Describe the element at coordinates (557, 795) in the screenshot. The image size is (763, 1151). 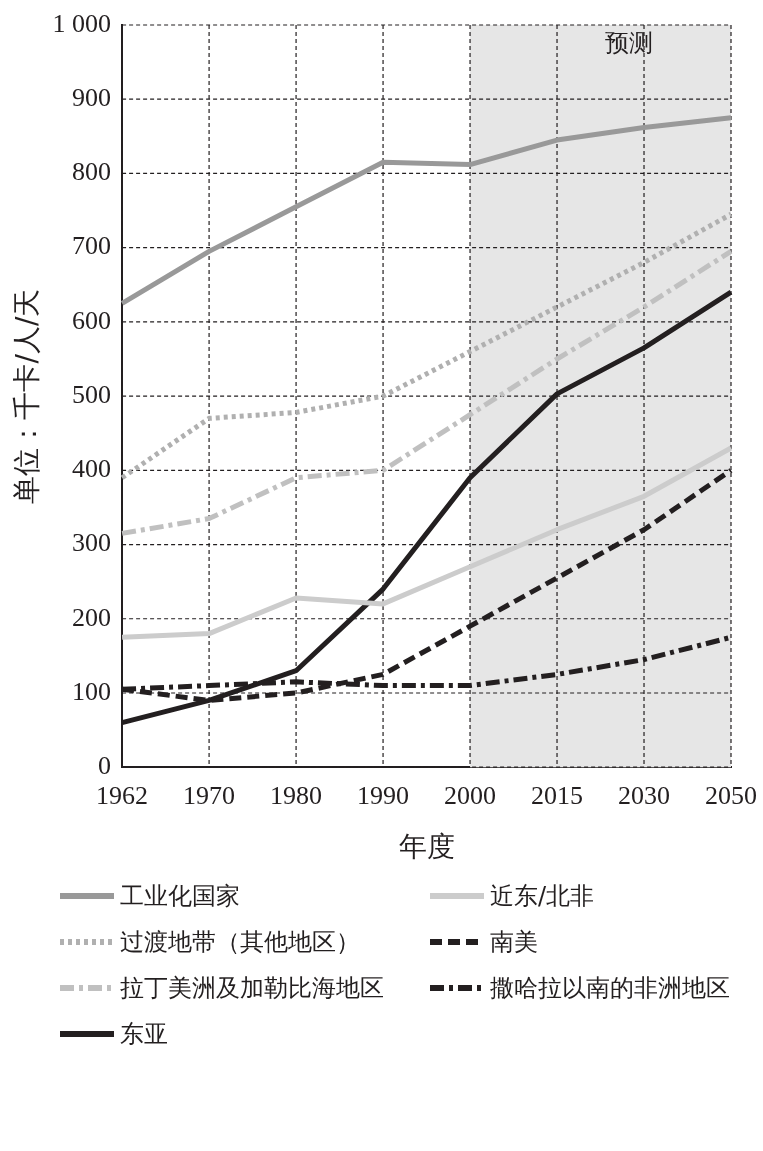
I see `x-tick-label: 2015` at that location.